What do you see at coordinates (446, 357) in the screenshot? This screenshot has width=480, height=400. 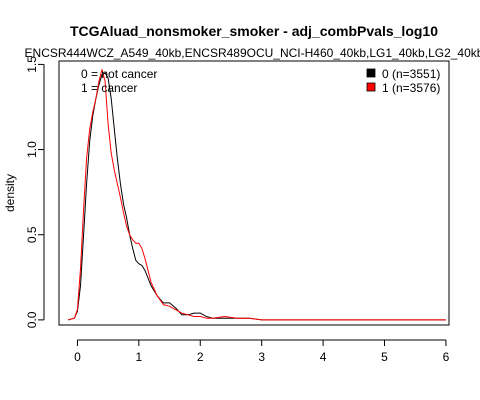 I see `x-tick-label: 6` at bounding box center [446, 357].